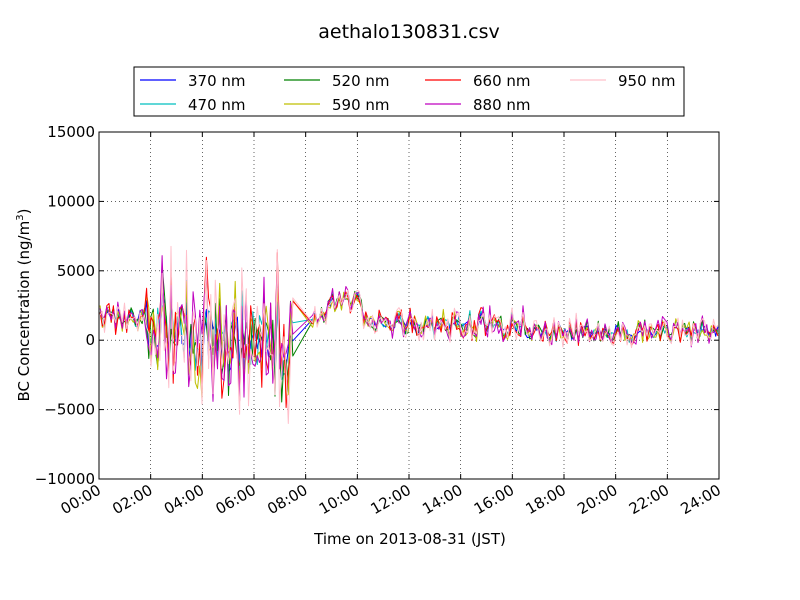  Describe the element at coordinates (442, 499) in the screenshot. I see `x-tick-label: 14:00` at that location.